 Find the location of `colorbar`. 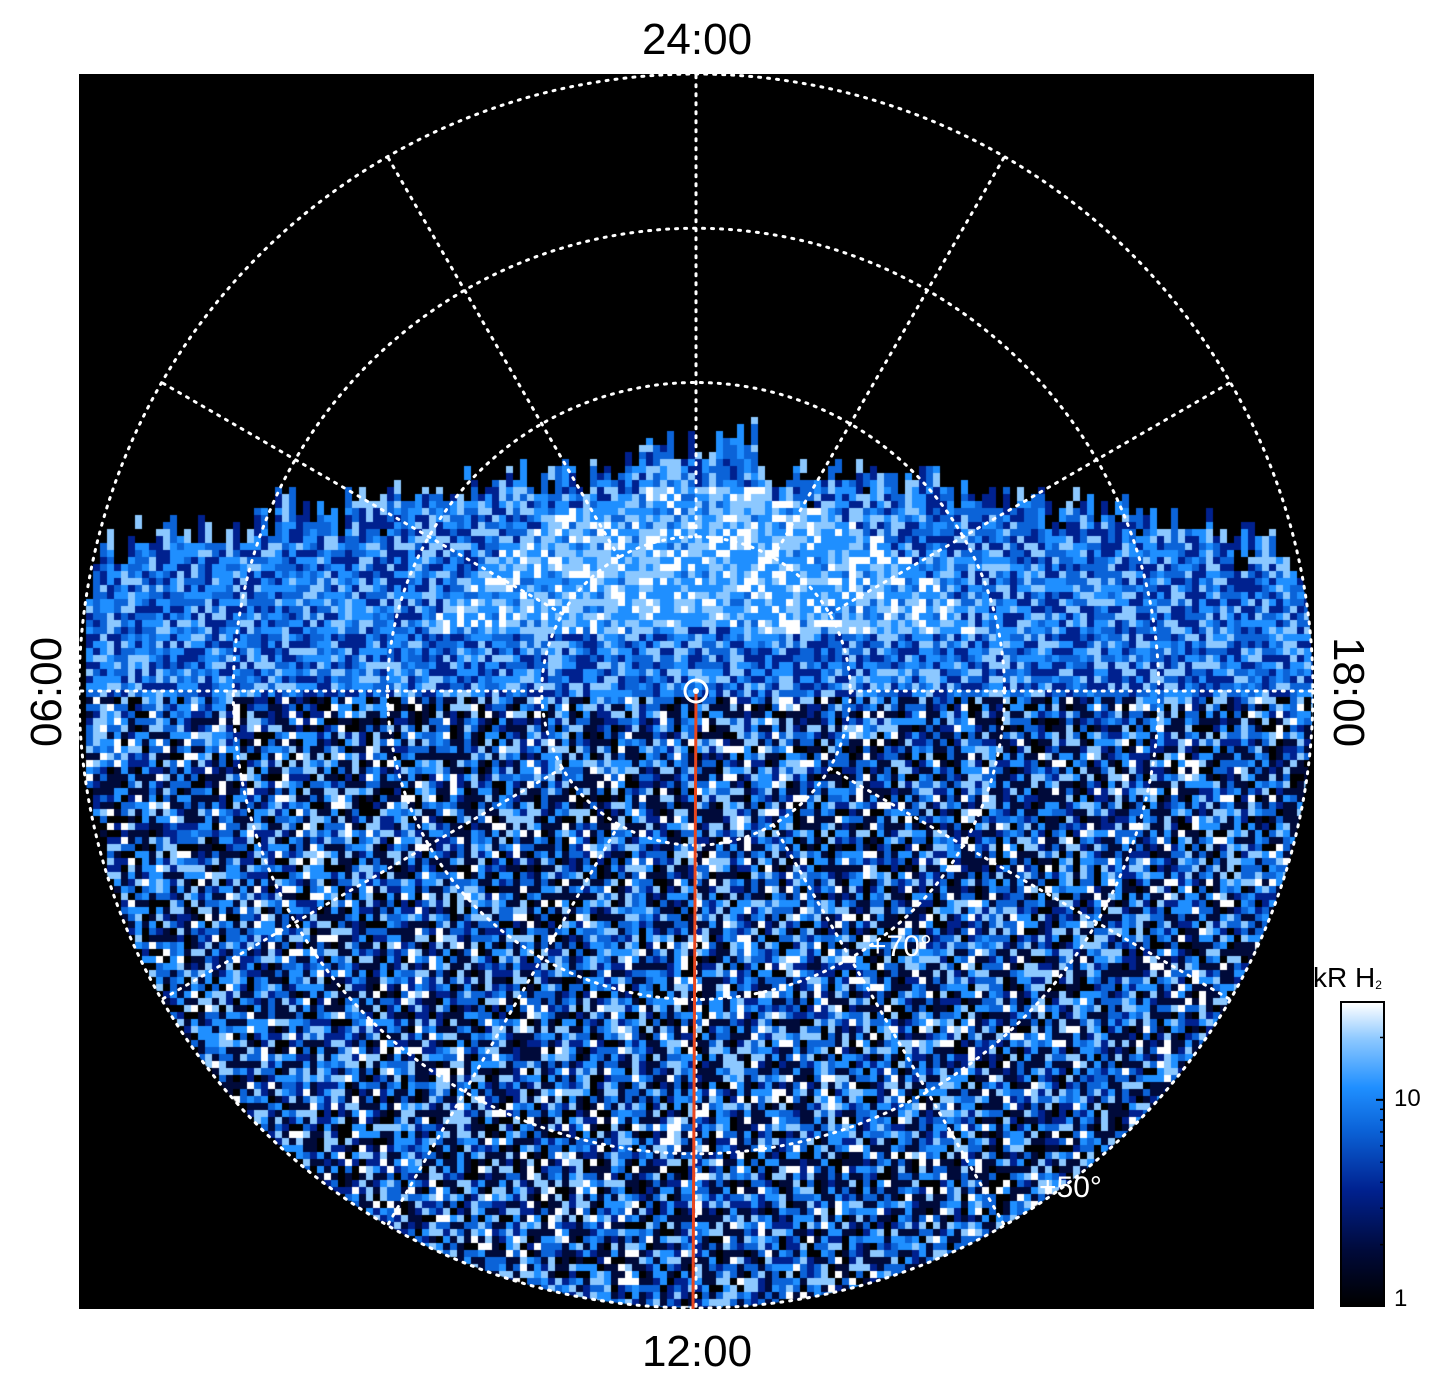

colorbar is located at coordinates (1362, 1154).